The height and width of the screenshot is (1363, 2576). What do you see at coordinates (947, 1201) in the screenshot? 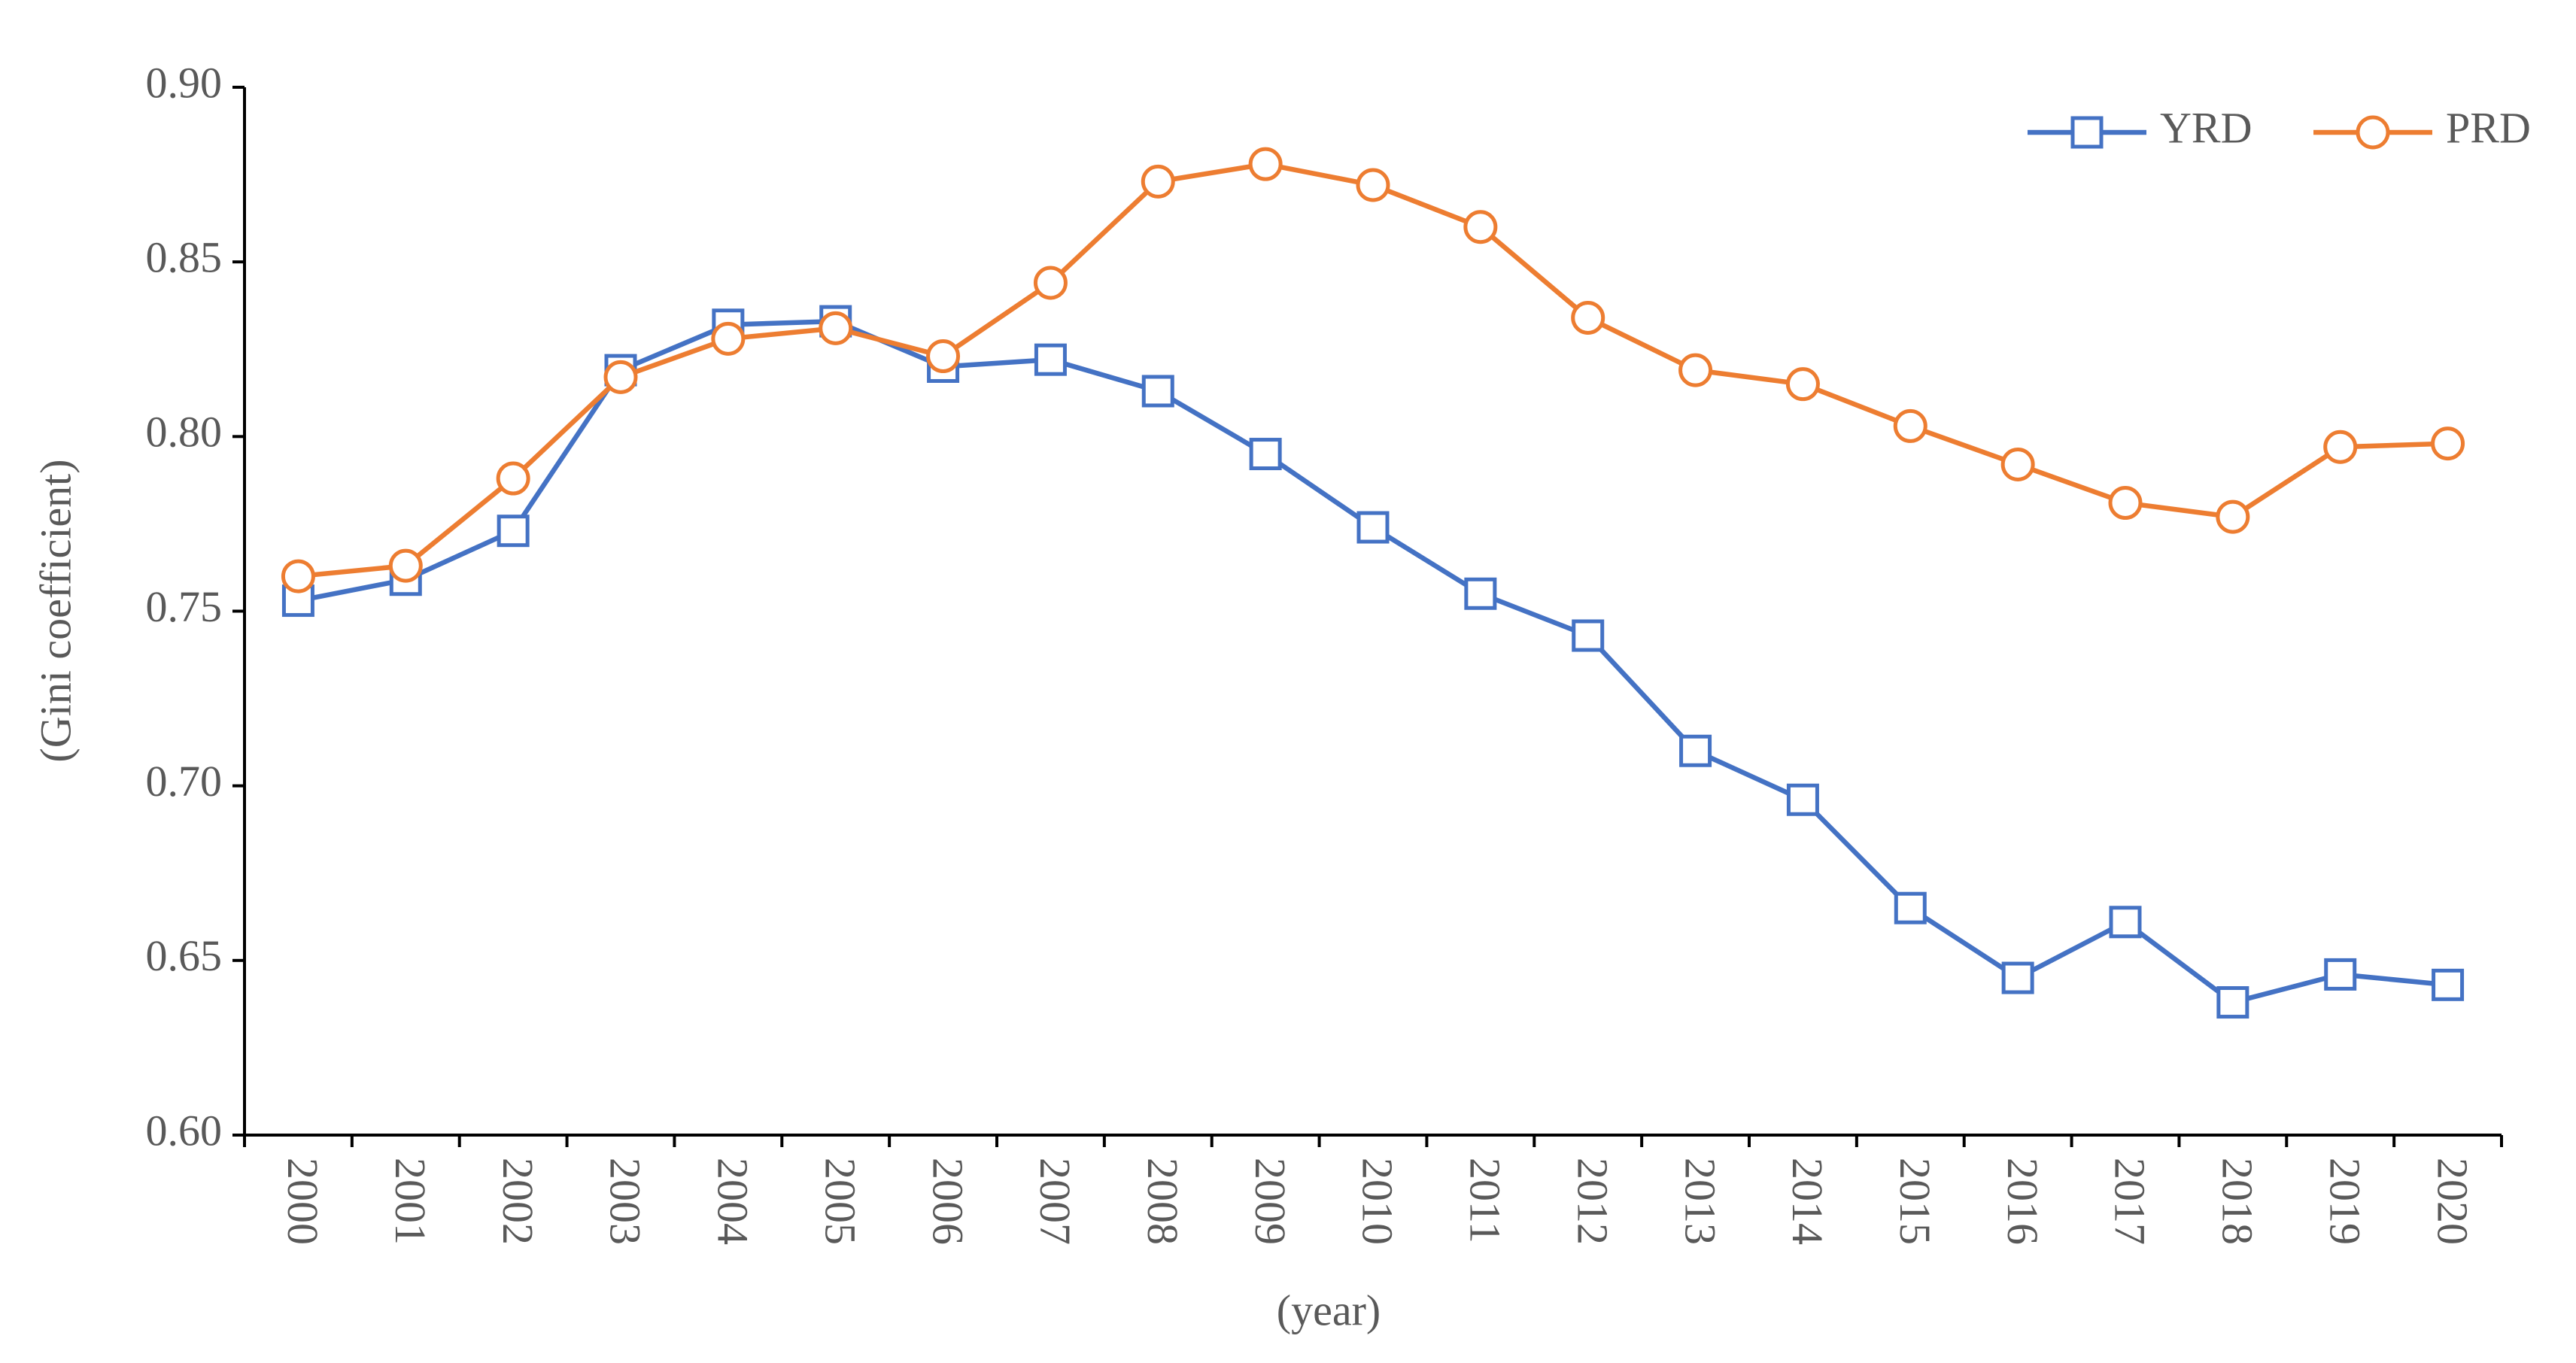
I see `x-tick-label: 2006` at bounding box center [947, 1201].